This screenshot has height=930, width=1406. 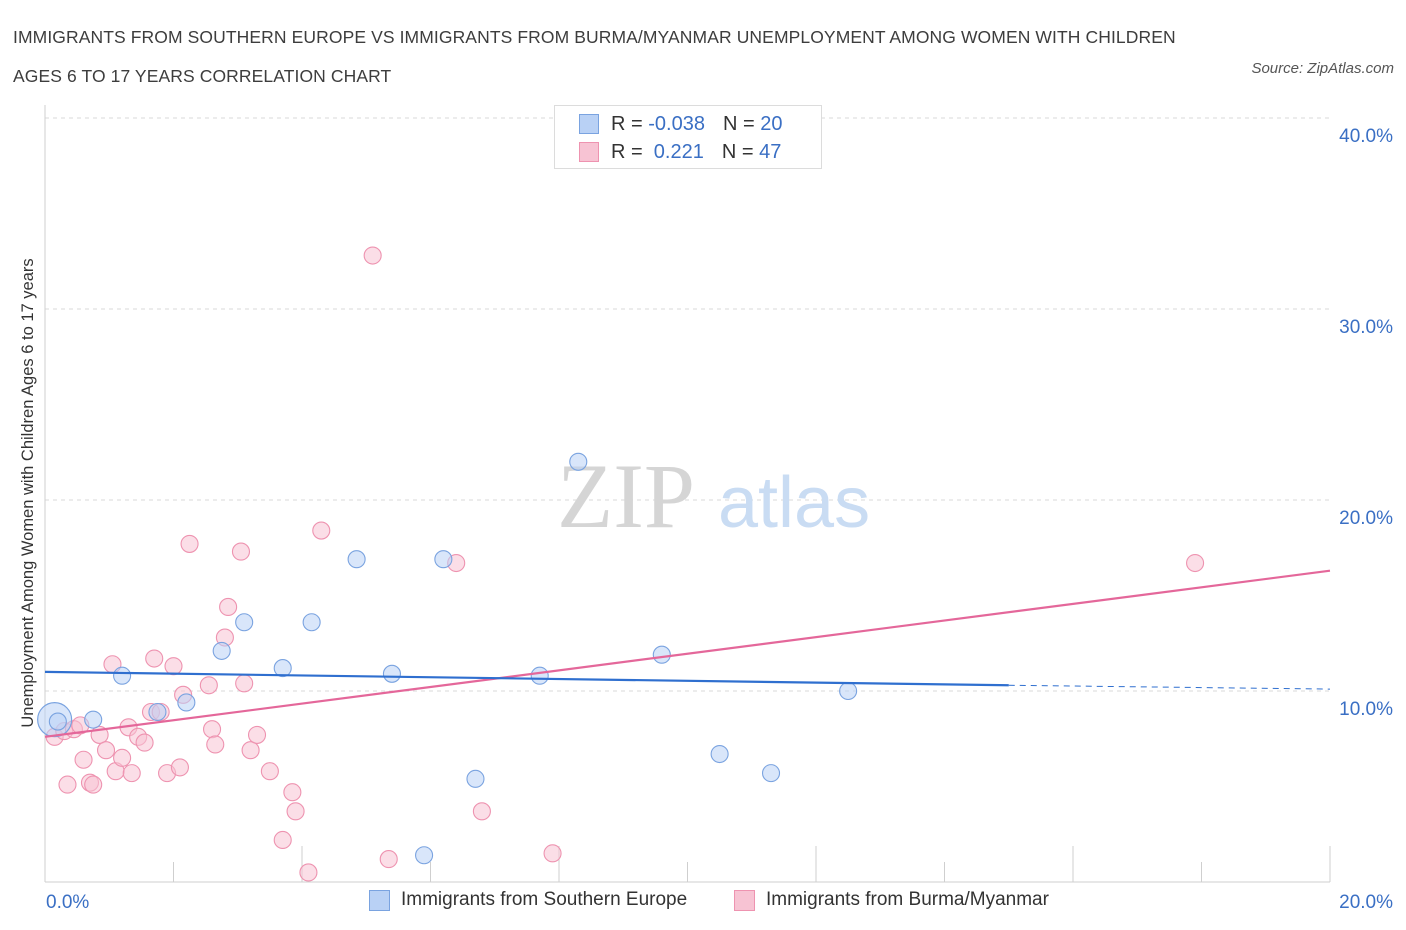 What do you see at coordinates (770, 151) in the screenshot?
I see `legend-n-value: 47` at bounding box center [770, 151].